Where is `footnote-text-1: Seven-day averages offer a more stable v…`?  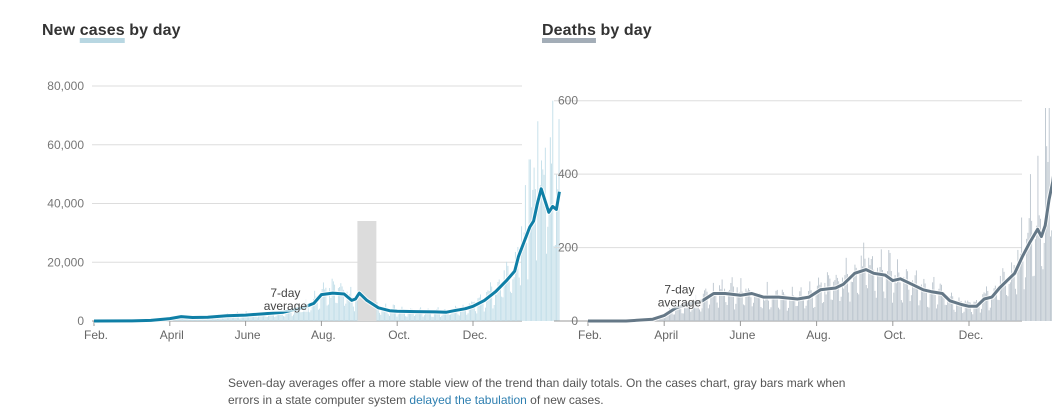
footnote-text-1: Seven-day averages offer a more stable v… is located at coordinates (537, 391).